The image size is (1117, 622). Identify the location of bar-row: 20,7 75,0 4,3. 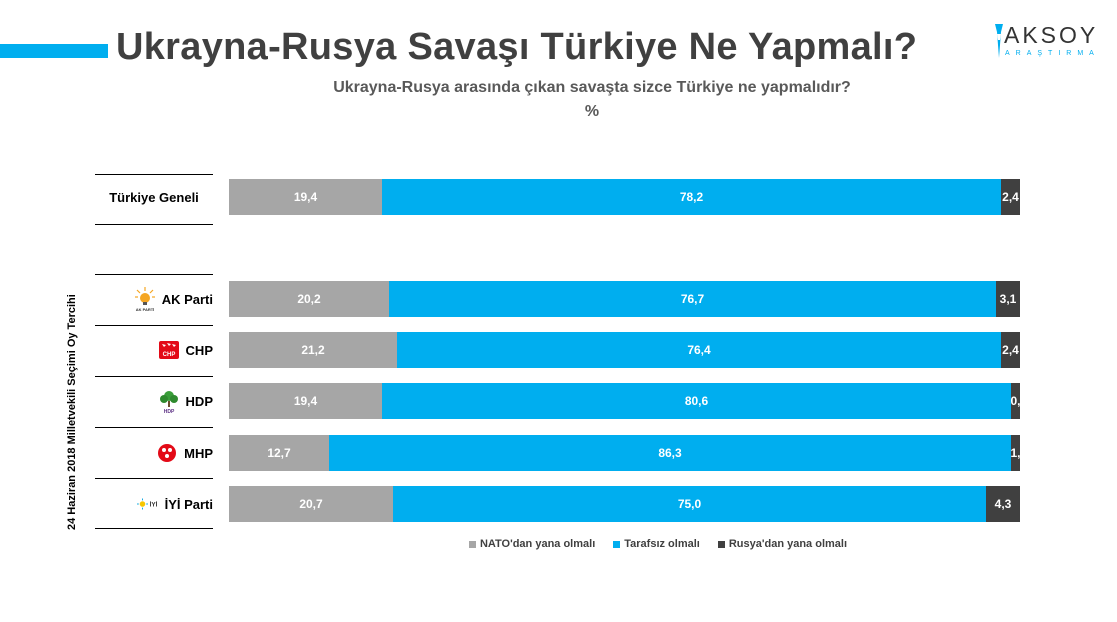
(624, 504).